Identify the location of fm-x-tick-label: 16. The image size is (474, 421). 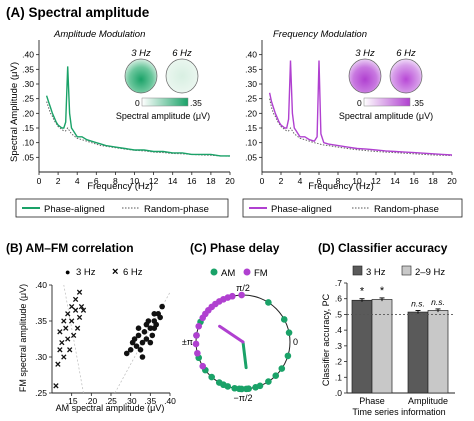
(414, 181).